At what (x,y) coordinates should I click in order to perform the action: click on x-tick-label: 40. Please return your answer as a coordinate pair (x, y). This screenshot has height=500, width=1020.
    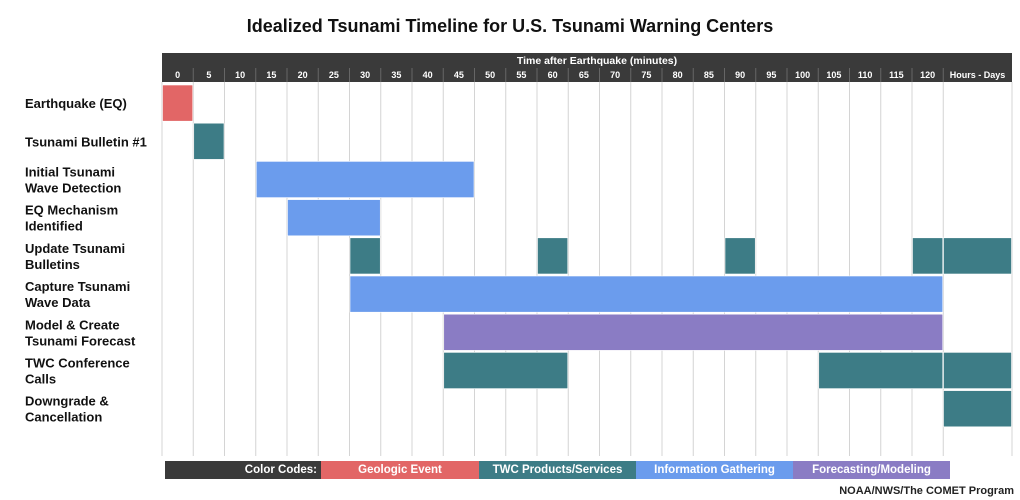
    Looking at the image, I should click on (428, 75).